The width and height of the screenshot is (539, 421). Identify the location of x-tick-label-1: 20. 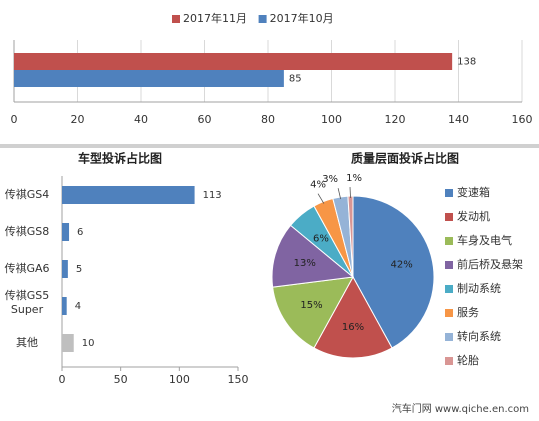
(78, 119).